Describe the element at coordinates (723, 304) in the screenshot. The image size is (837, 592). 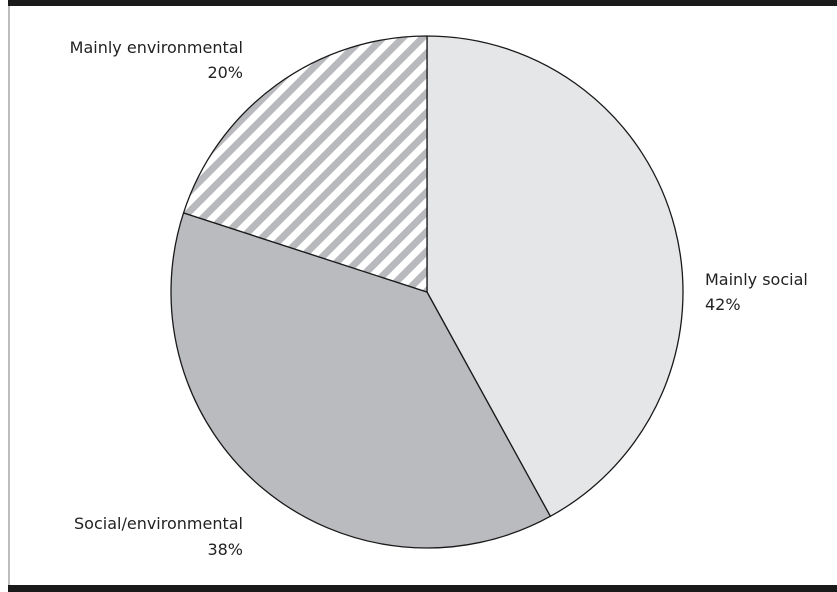
I see `slice-value-label-mainly-social: 42%` at that location.